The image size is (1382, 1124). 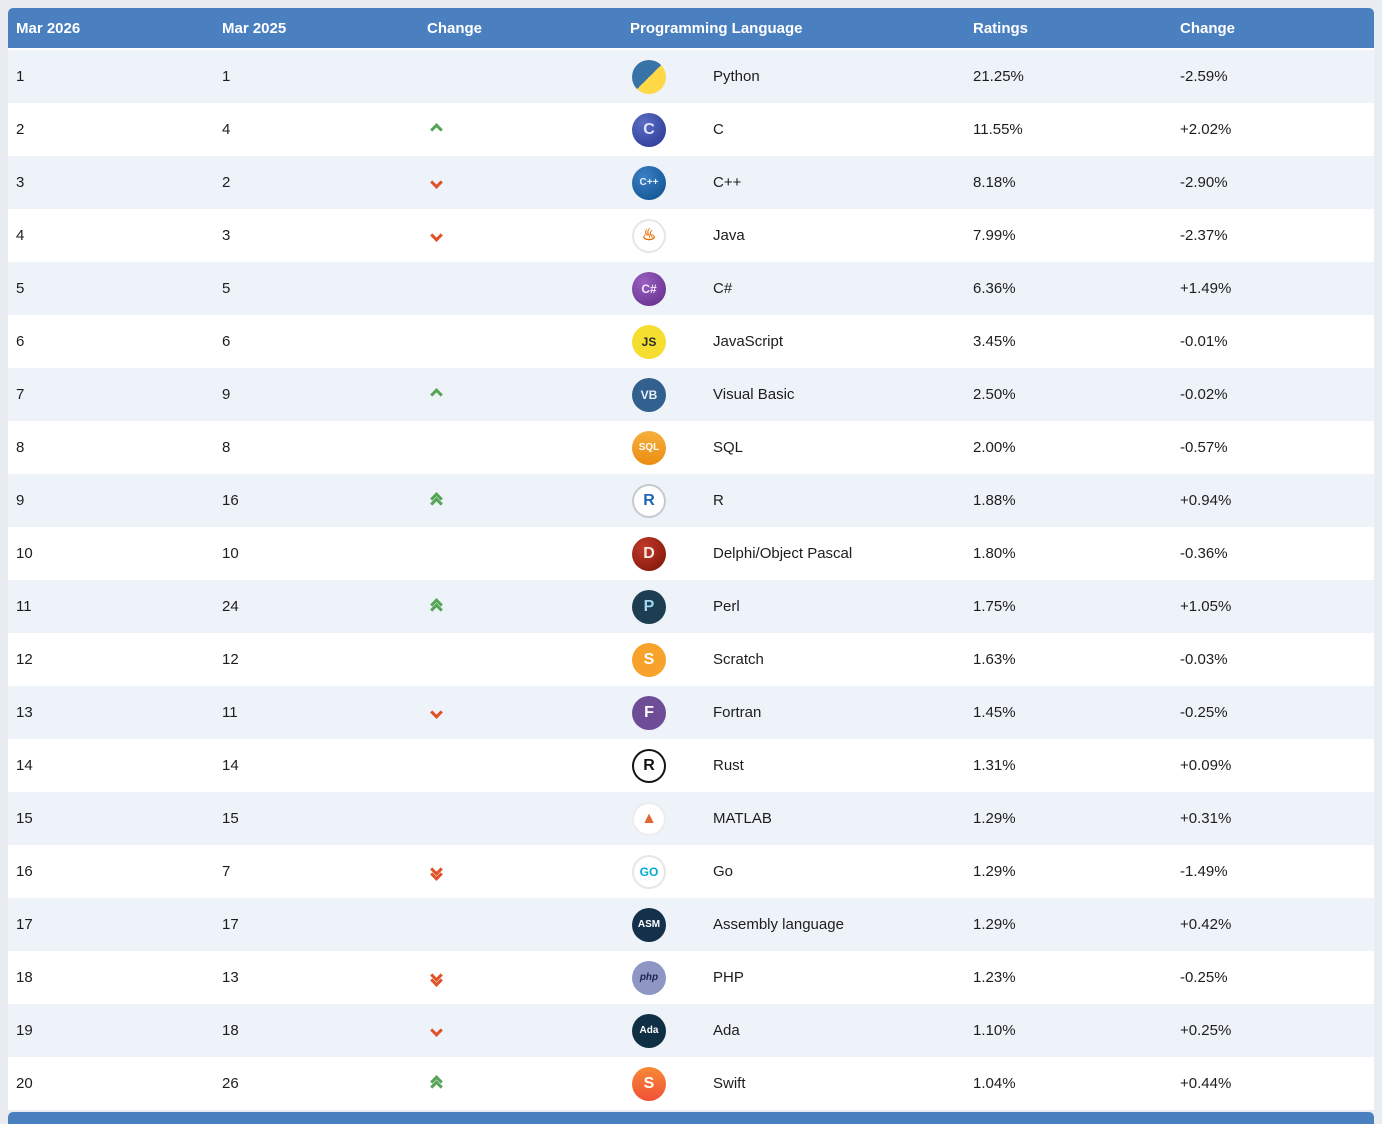 What do you see at coordinates (226, 871) in the screenshot?
I see `rank-2025-cell: 7` at bounding box center [226, 871].